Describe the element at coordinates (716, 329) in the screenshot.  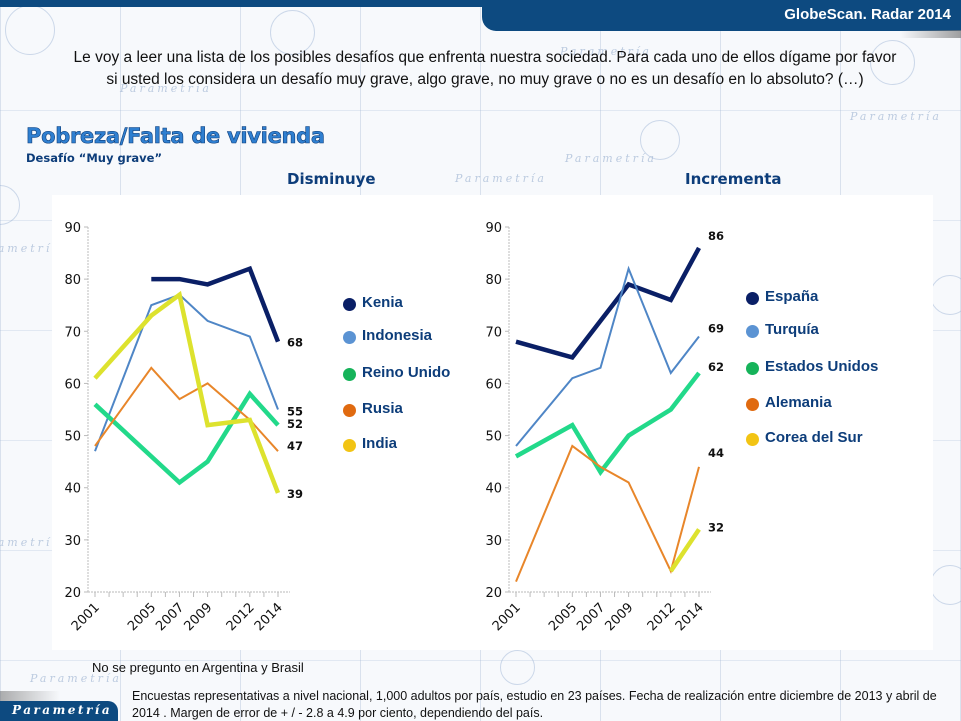
I see `end-label-turquia: 69` at that location.